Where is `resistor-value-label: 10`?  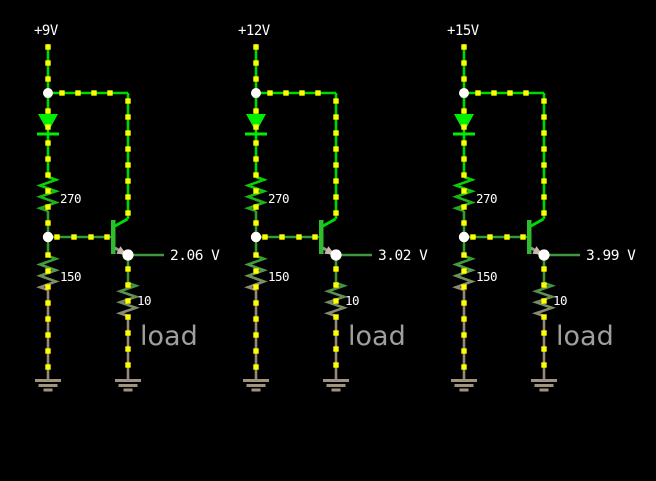 resistor-value-label: 10 is located at coordinates (560, 300).